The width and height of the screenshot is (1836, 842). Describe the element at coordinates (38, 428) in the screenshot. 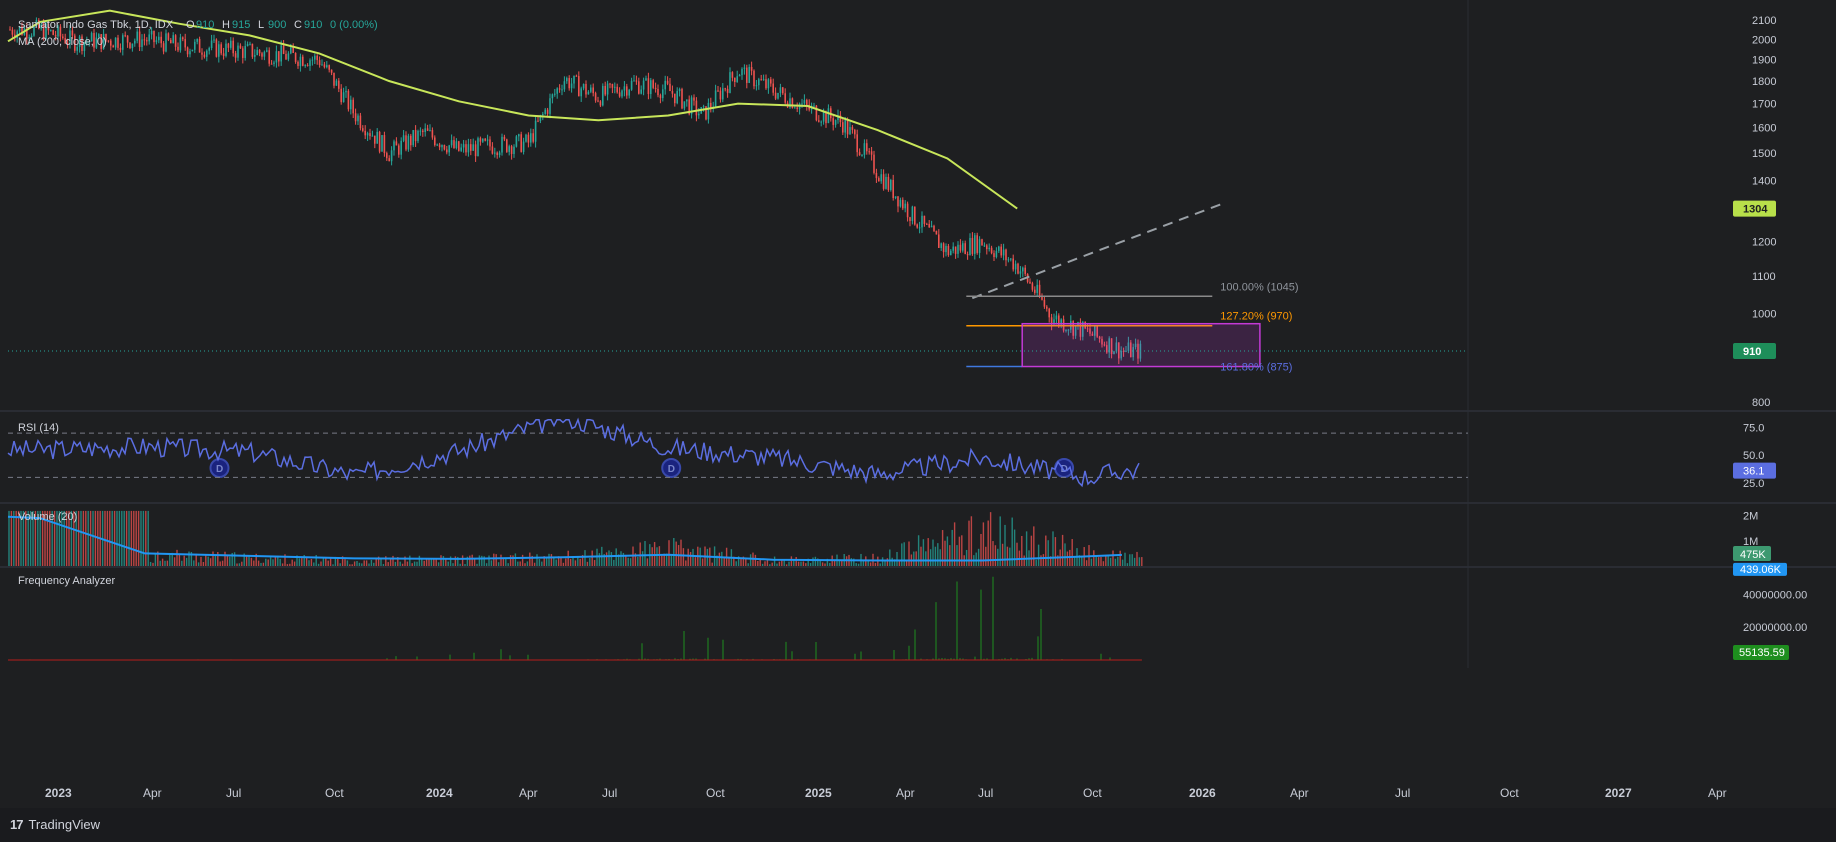

I see `rsi-legend: RSI (14)` at that location.